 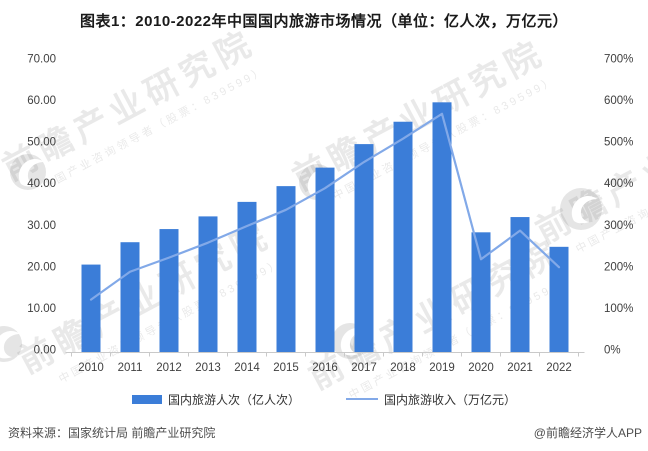 I want to click on legend-item-bar: 国内旅游人次（亿人次）, so click(x=215, y=399).